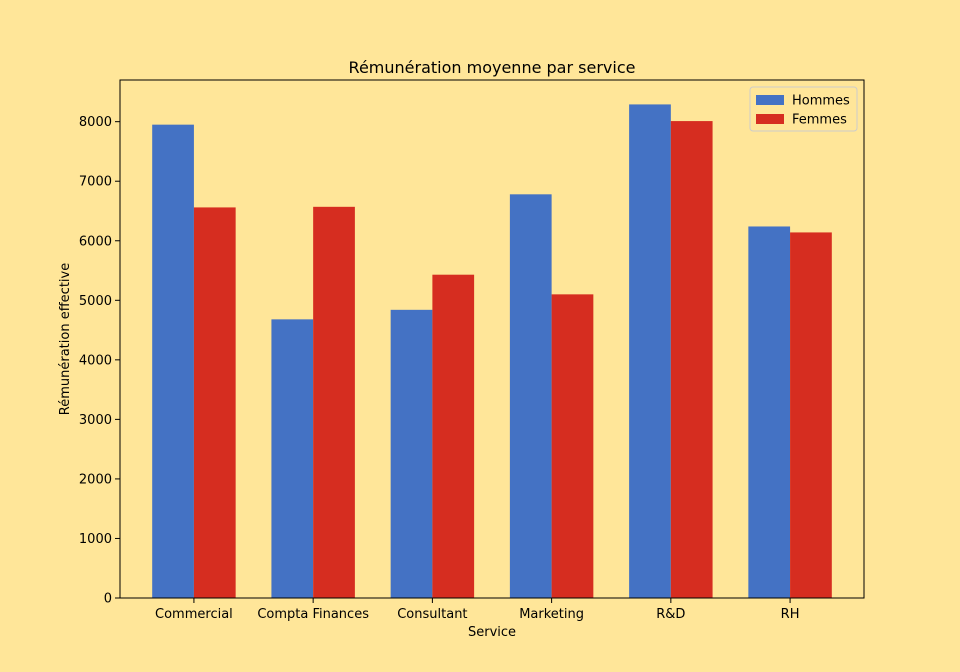 Image resolution: width=960 pixels, height=672 pixels. What do you see at coordinates (492, 67) in the screenshot?
I see `chart-title: Rémunération moyenne par service` at bounding box center [492, 67].